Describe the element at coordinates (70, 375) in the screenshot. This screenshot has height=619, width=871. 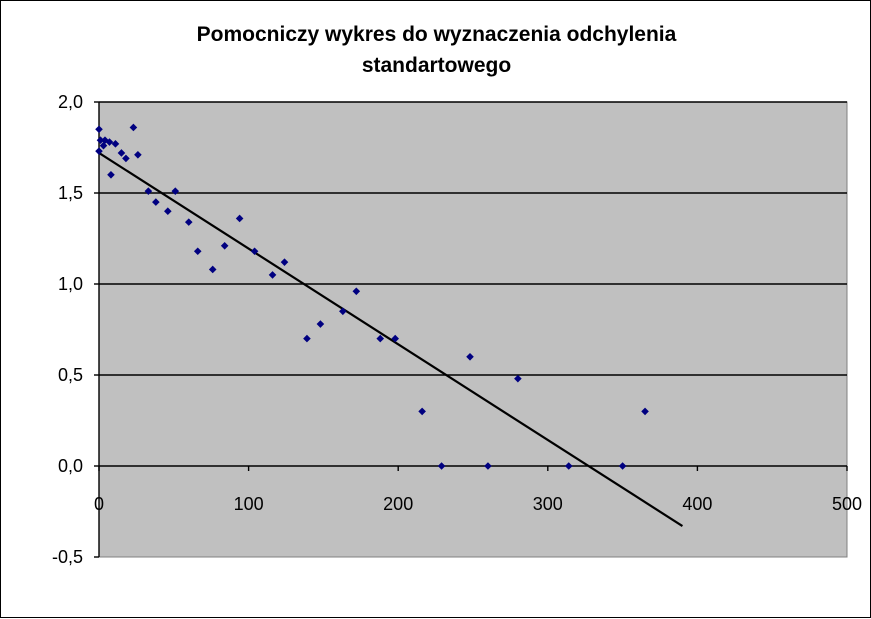
I see `y-tick-label: 0,5` at that location.